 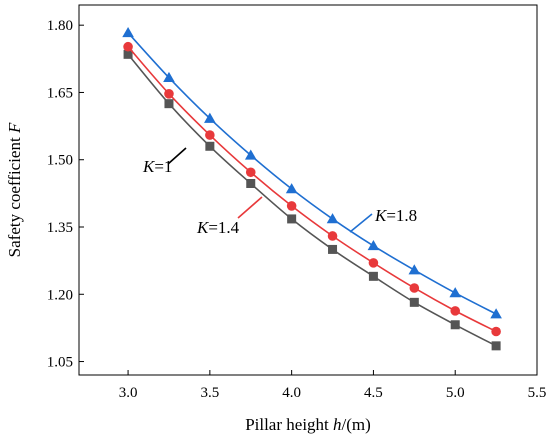 I want to click on annotation-label: K=1.4, so click(x=218, y=227).